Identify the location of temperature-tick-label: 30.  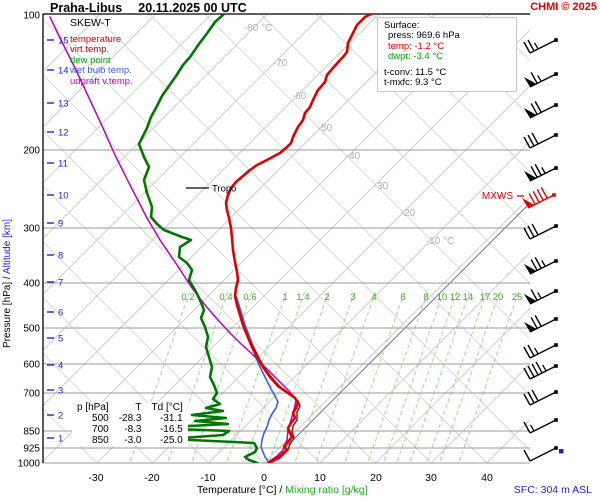
(431, 478).